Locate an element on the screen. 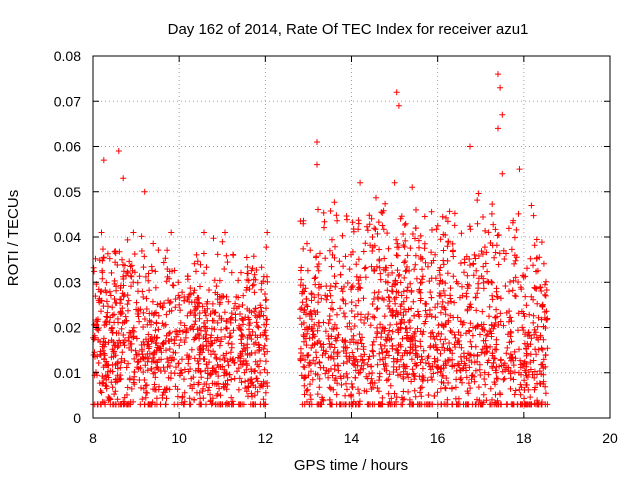 This screenshot has height=480, width=640. x-tick-label: 8 is located at coordinates (93, 438).